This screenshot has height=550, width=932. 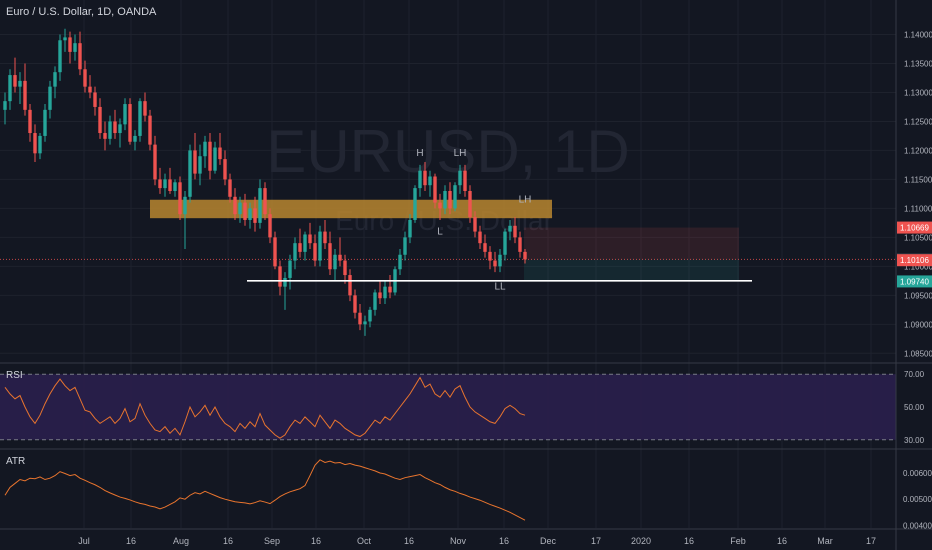 I want to click on x-tick-label: Jul, so click(x=84, y=541).